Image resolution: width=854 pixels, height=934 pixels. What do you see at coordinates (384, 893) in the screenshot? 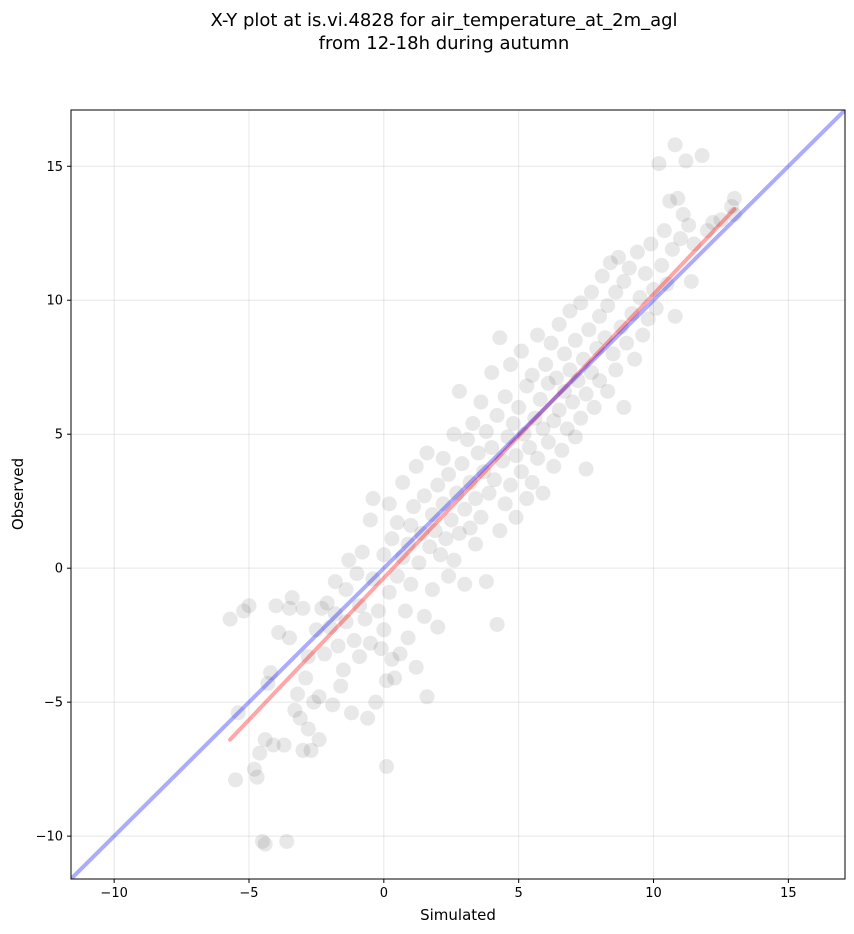
I see `x-tick-label: 0` at bounding box center [384, 893].